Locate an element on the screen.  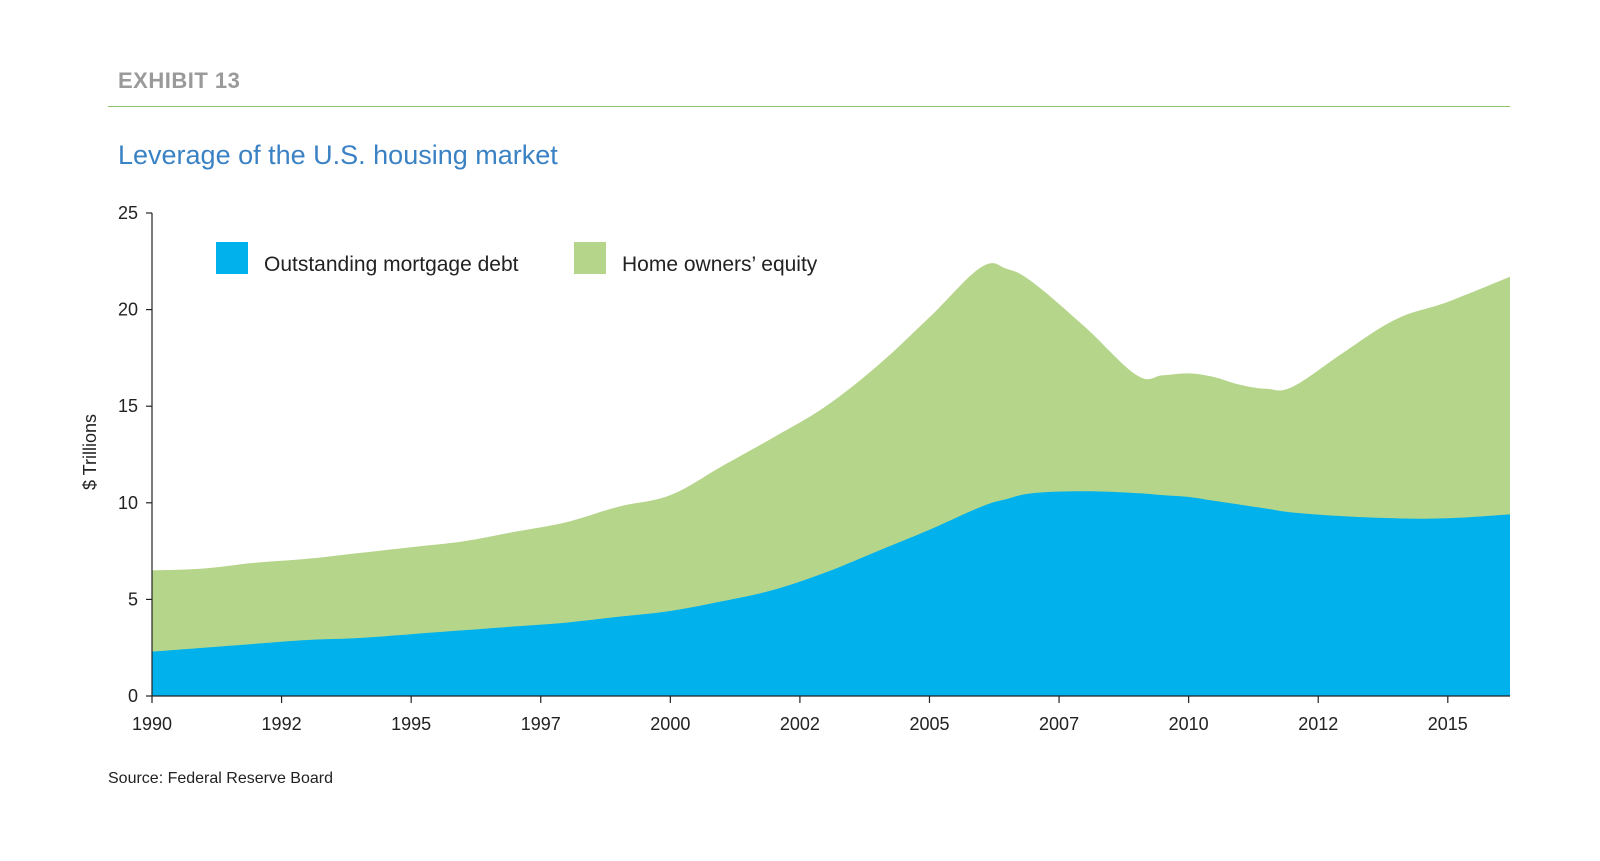
y-tick-label: 20 is located at coordinates (128, 310).